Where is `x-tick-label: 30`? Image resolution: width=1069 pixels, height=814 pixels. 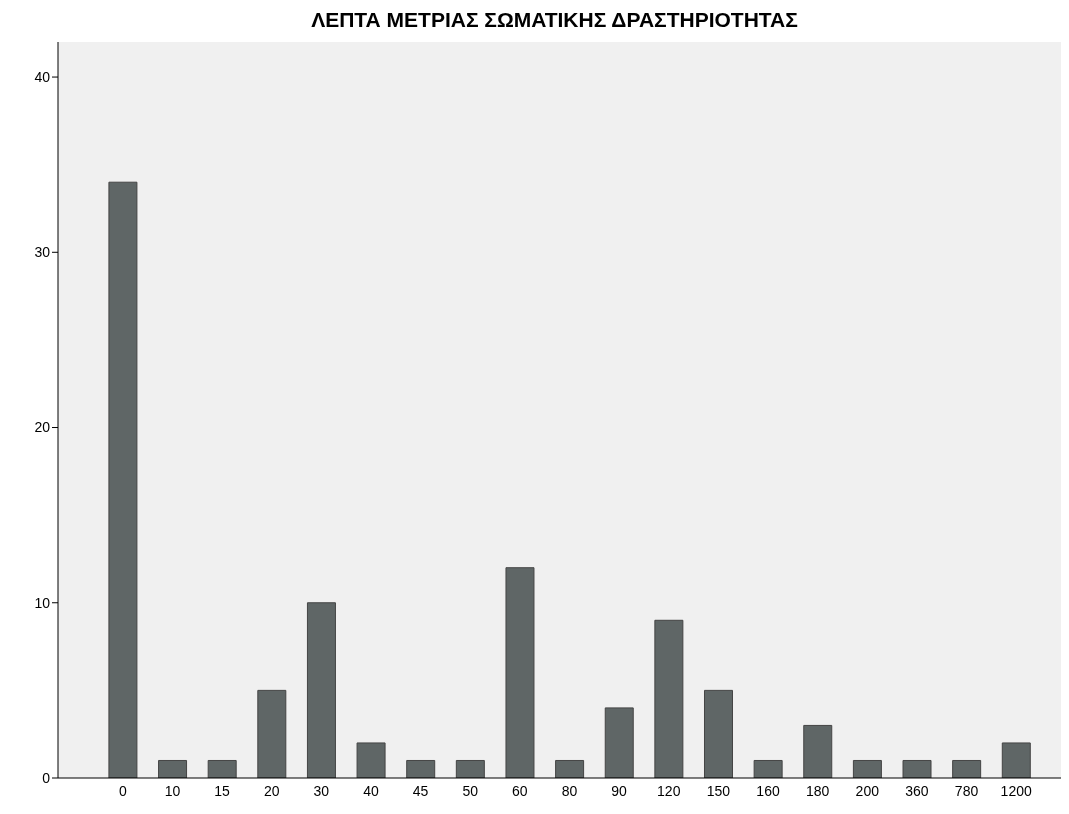
x-tick-label: 30 is located at coordinates (321, 790).